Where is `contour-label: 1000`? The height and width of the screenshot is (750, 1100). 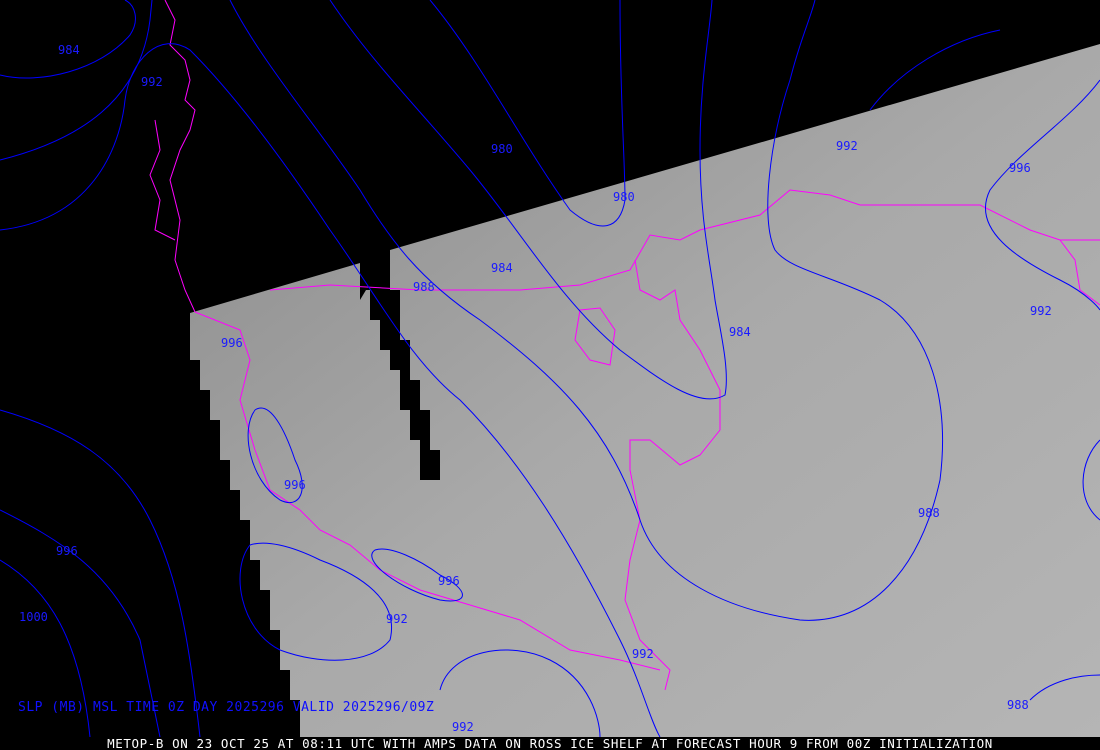
contour-label: 1000 is located at coordinates (33, 617).